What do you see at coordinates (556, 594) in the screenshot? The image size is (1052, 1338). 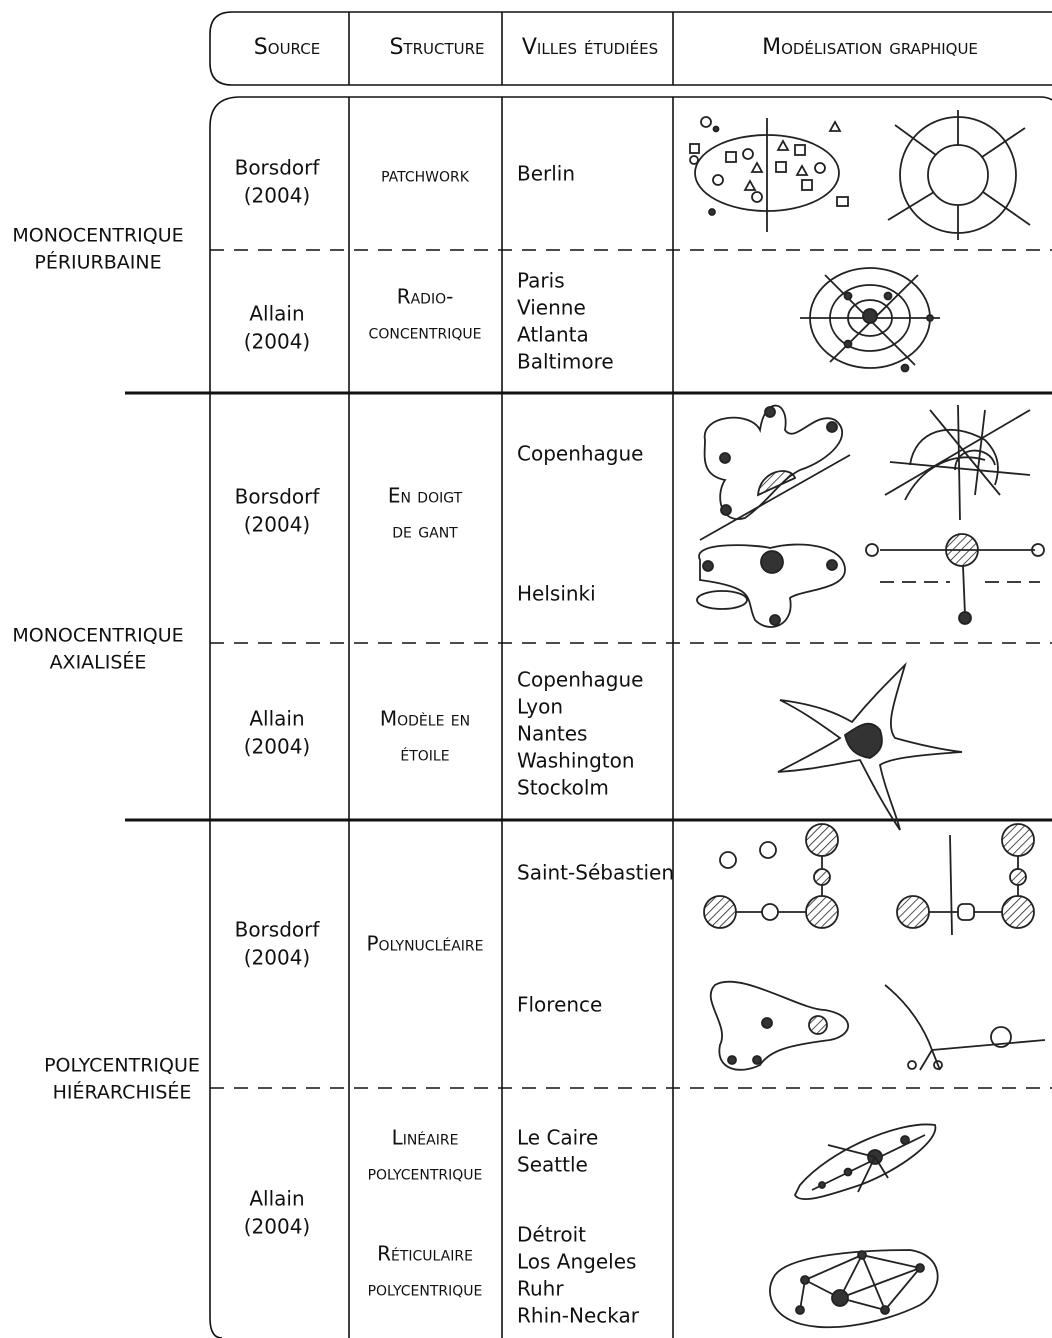 I see `city: Helsinki` at bounding box center [556, 594].